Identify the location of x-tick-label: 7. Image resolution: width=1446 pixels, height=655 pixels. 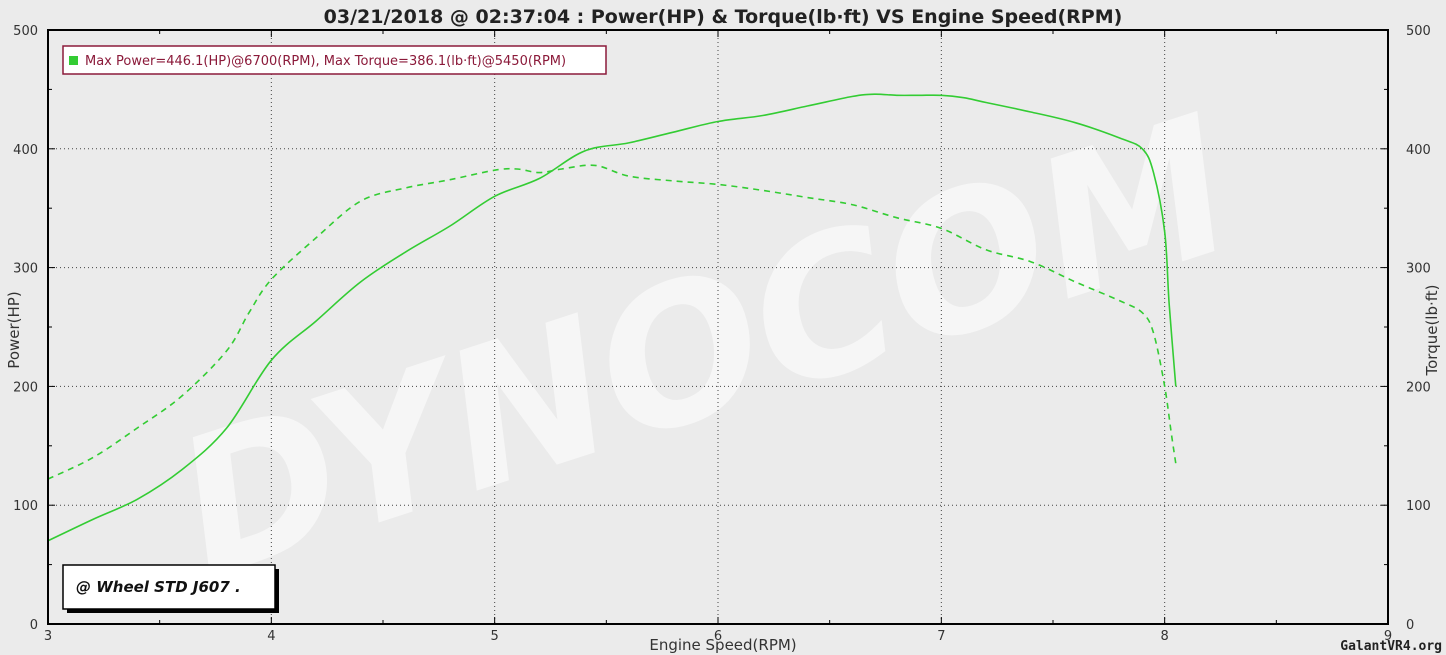
(941, 636).